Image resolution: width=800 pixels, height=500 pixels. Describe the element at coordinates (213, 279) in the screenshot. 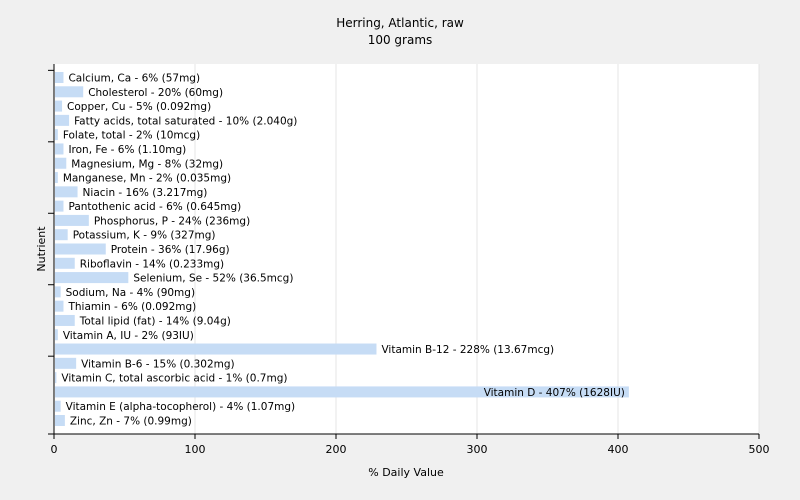

I see `bar-label: Selenium, Se - 52% (36.5mcg)` at that location.